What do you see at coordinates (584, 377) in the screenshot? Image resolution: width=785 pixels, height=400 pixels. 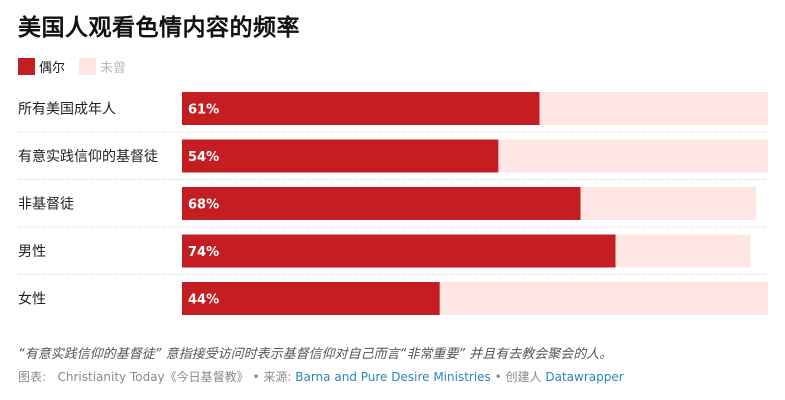 I see `datawrapper-link: Datawrapper` at bounding box center [584, 377].